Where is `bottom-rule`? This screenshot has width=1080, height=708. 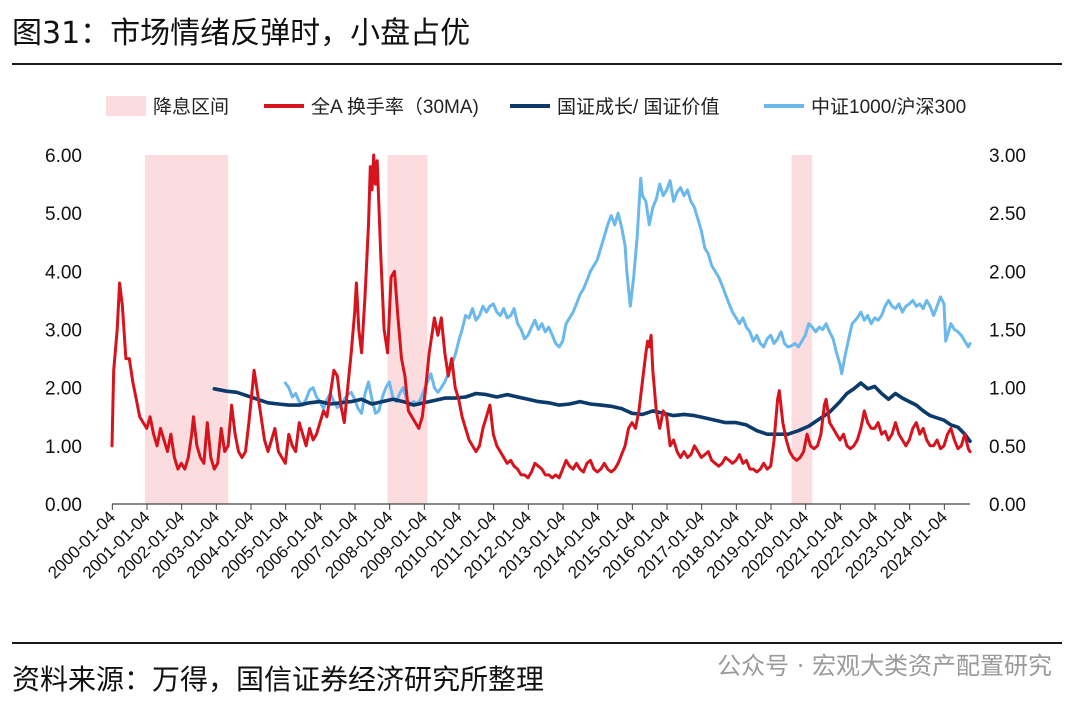 bottom-rule is located at coordinates (537, 643).